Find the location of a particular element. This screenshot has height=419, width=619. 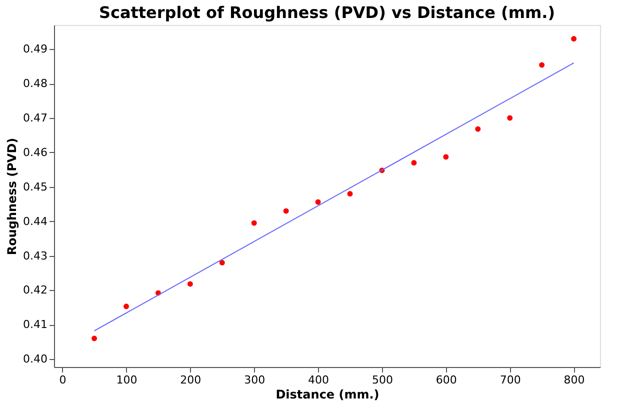

y-axis-title: Roughness (PVD) is located at coordinates (12, 197).